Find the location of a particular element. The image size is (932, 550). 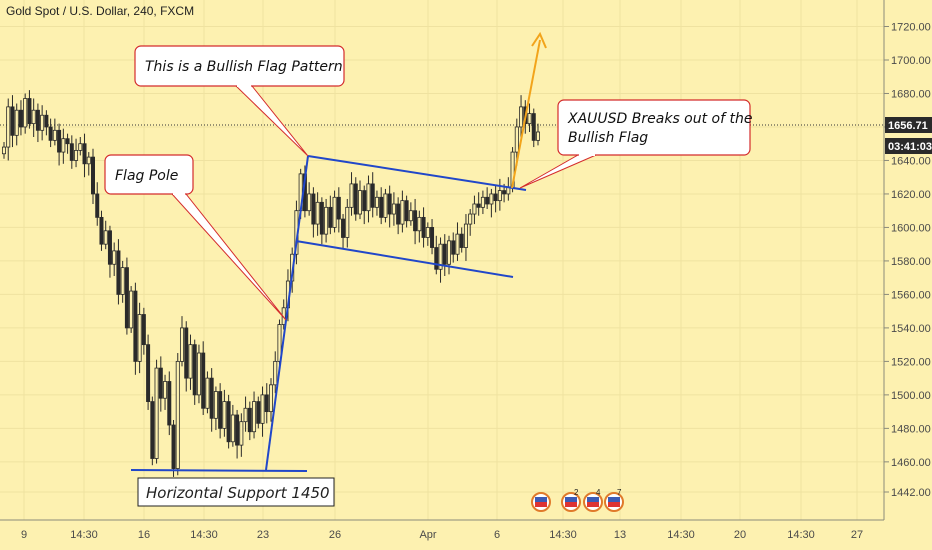

event-badge is located at coordinates (541, 502).